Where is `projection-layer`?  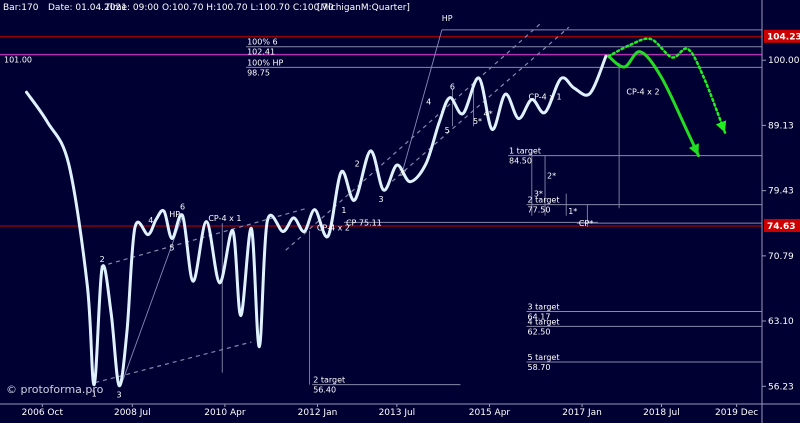
projection-layer is located at coordinates (667, 97).